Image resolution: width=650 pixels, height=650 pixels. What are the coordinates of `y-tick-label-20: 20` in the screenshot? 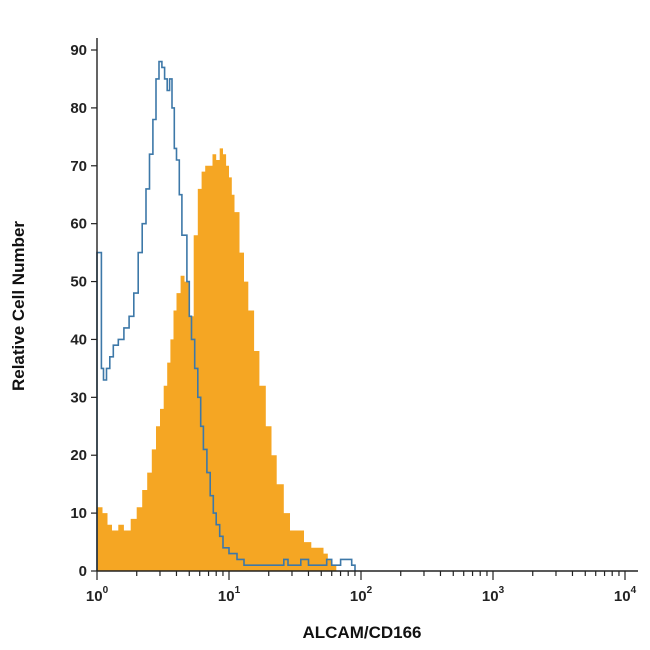 It's located at (78, 455).